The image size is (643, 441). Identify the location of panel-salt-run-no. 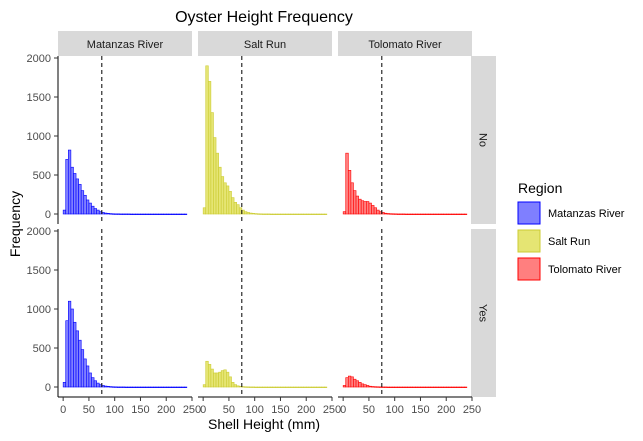
(265, 140).